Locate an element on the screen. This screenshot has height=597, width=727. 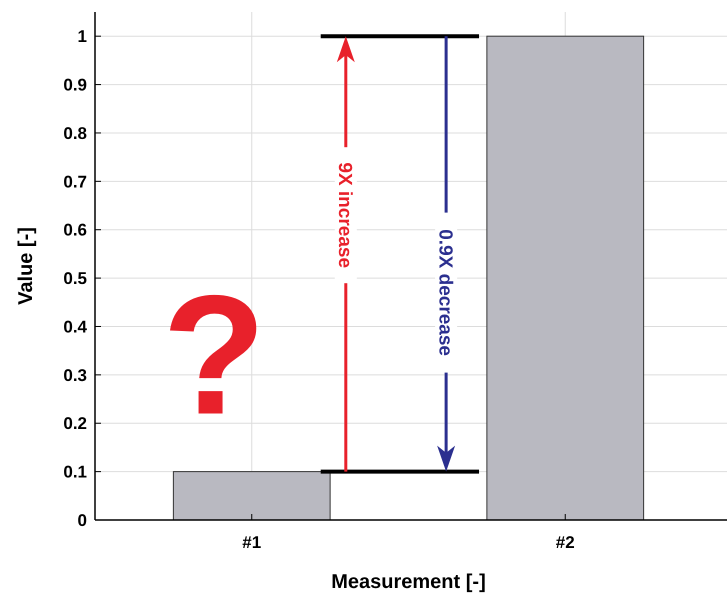
y-tick-label: 1 is located at coordinates (82, 36).